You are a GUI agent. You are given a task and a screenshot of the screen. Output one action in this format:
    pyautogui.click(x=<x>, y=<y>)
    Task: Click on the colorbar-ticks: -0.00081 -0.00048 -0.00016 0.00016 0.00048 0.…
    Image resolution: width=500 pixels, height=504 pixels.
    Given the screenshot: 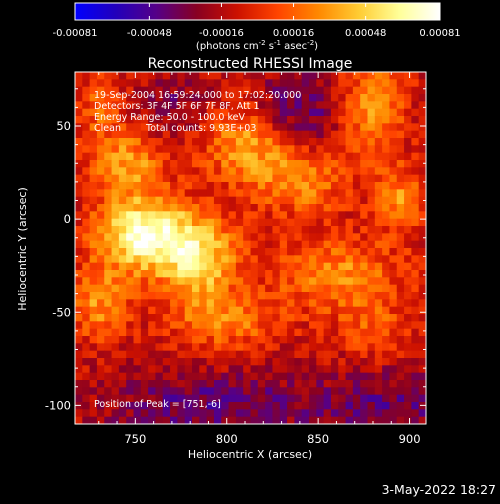 What is the action you would take?
    pyautogui.click(x=257, y=21)
    